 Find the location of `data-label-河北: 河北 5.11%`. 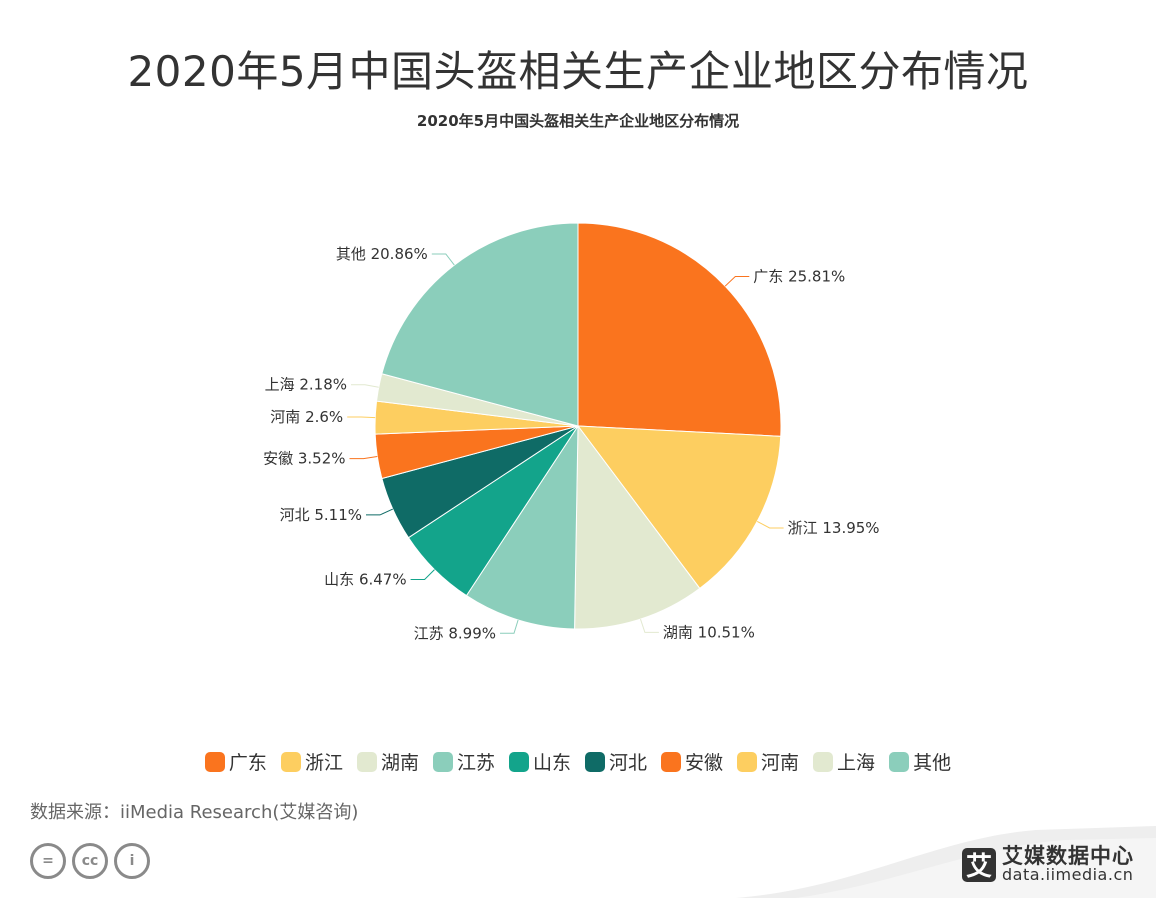

data-label-河北: 河北 5.11% is located at coordinates (321, 515).